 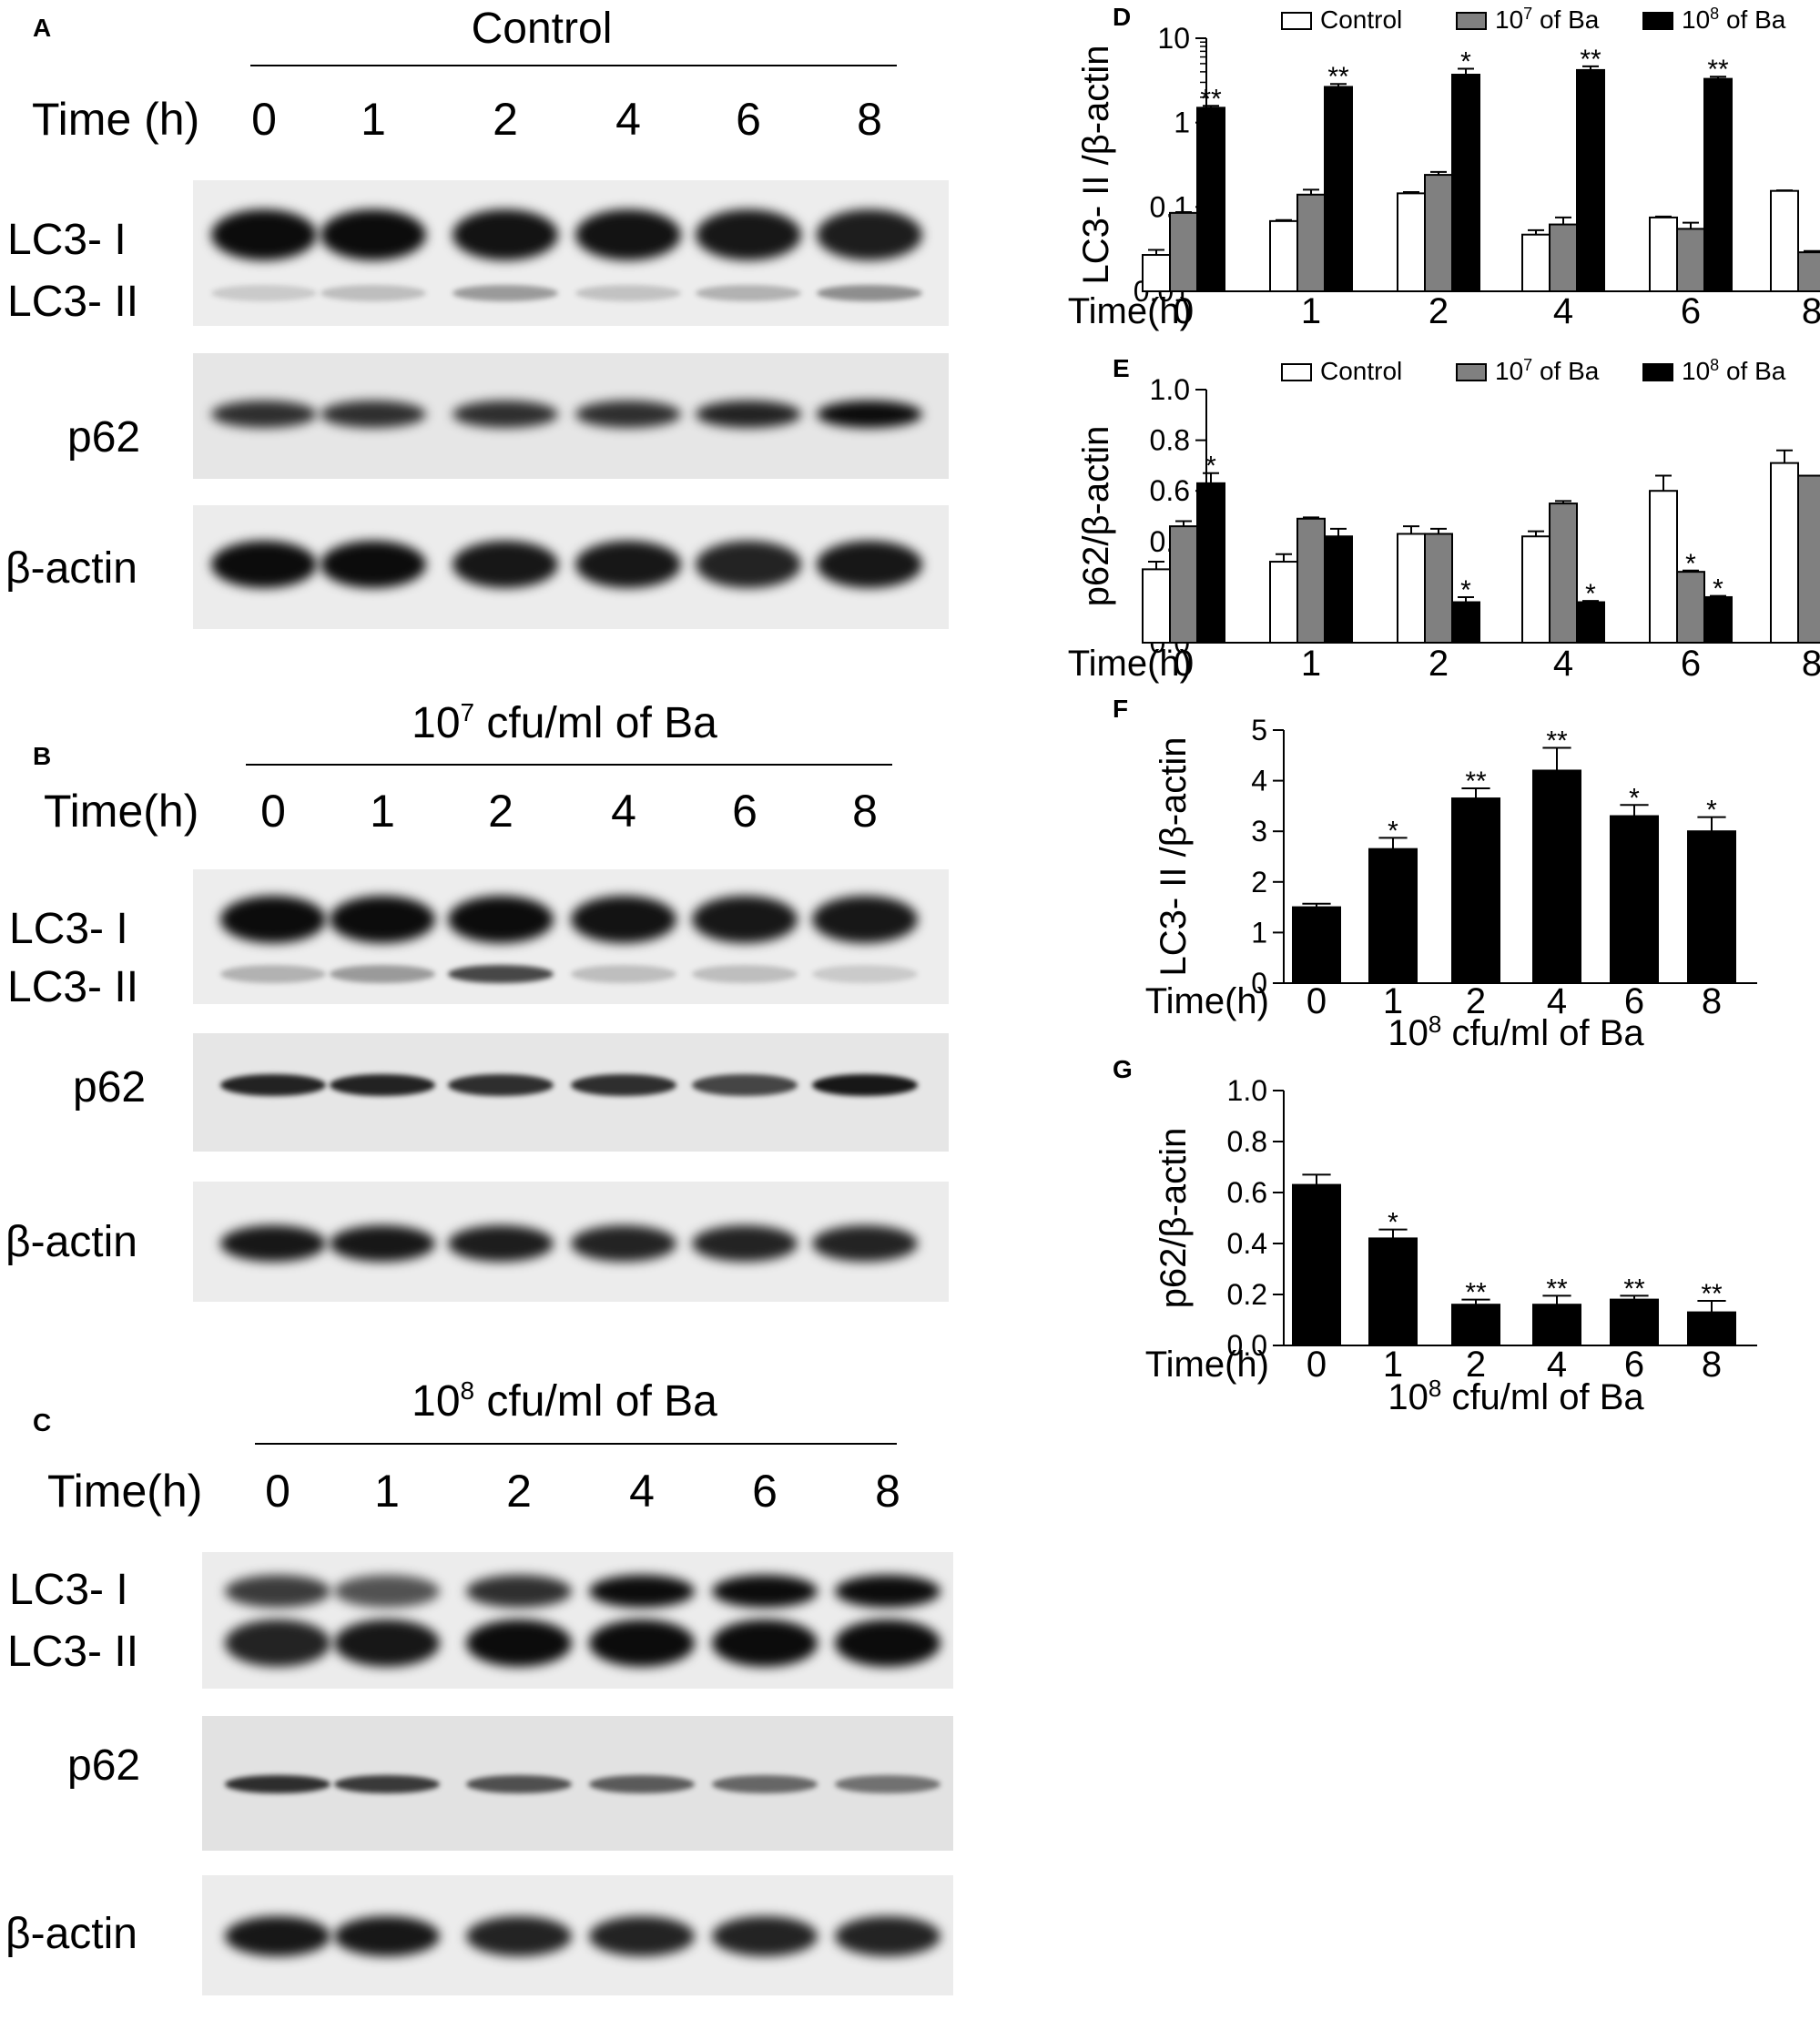 What do you see at coordinates (1259, 983) in the screenshot?
I see `y-tick-label: 0` at bounding box center [1259, 983].